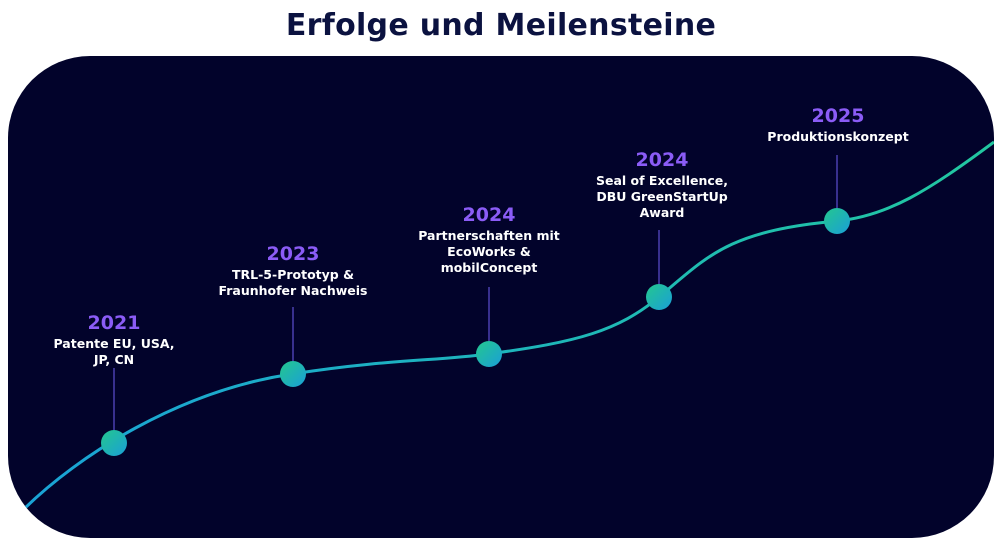 Image resolution: width=1002 pixels, height=545 pixels. Describe the element at coordinates (293, 282) in the screenshot. I see `milestone-text: TRL-5-Prototyp & Fraunhofer Nachweis` at that location.